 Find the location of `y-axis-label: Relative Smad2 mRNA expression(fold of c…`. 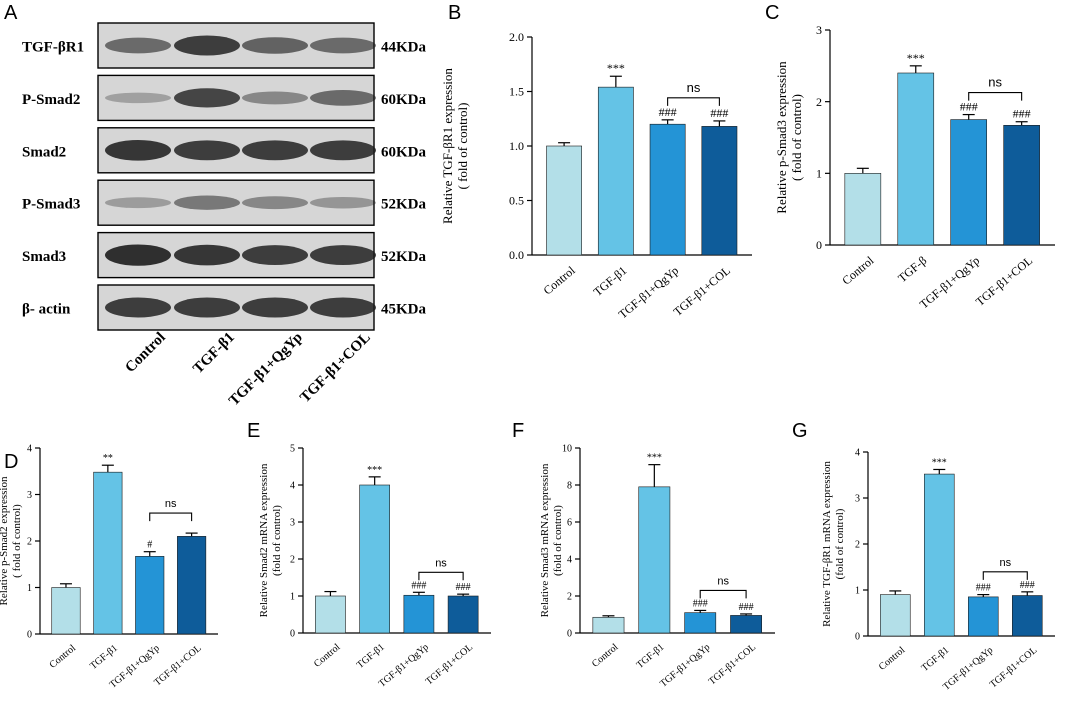

y-axis-label: Relative Smad2 mRNA expression(fold of c… is located at coordinates (270, 540).